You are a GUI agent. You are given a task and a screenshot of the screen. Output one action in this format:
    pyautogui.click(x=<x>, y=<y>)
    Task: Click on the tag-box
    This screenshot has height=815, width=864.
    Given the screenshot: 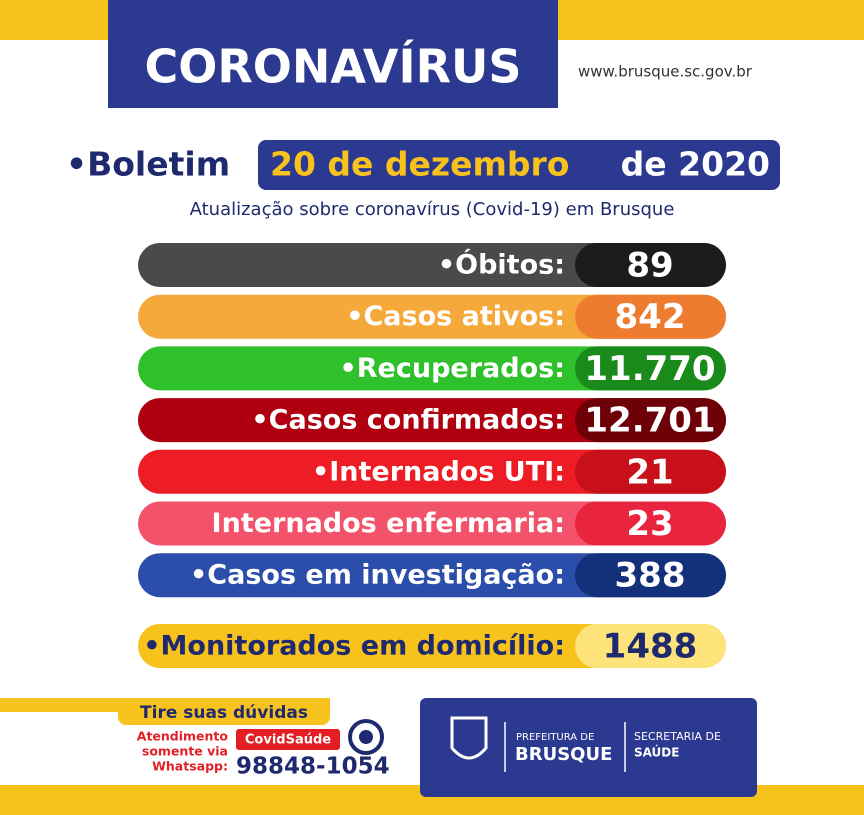 What is the action you would take?
    pyautogui.click(x=288, y=739)
    